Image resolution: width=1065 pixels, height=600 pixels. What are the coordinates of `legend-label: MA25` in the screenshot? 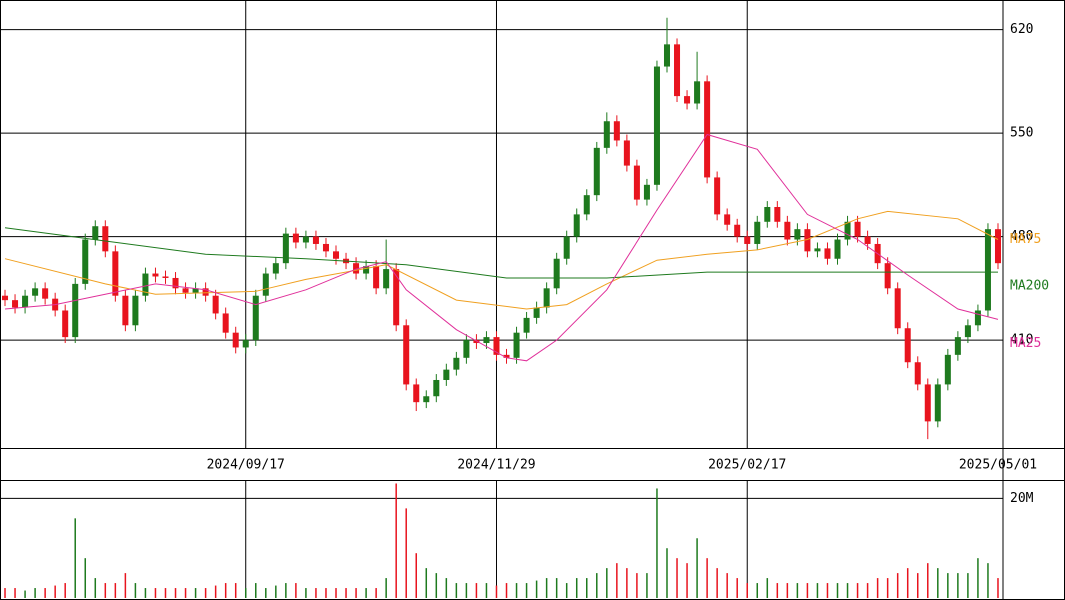 It's located at (1025, 343).